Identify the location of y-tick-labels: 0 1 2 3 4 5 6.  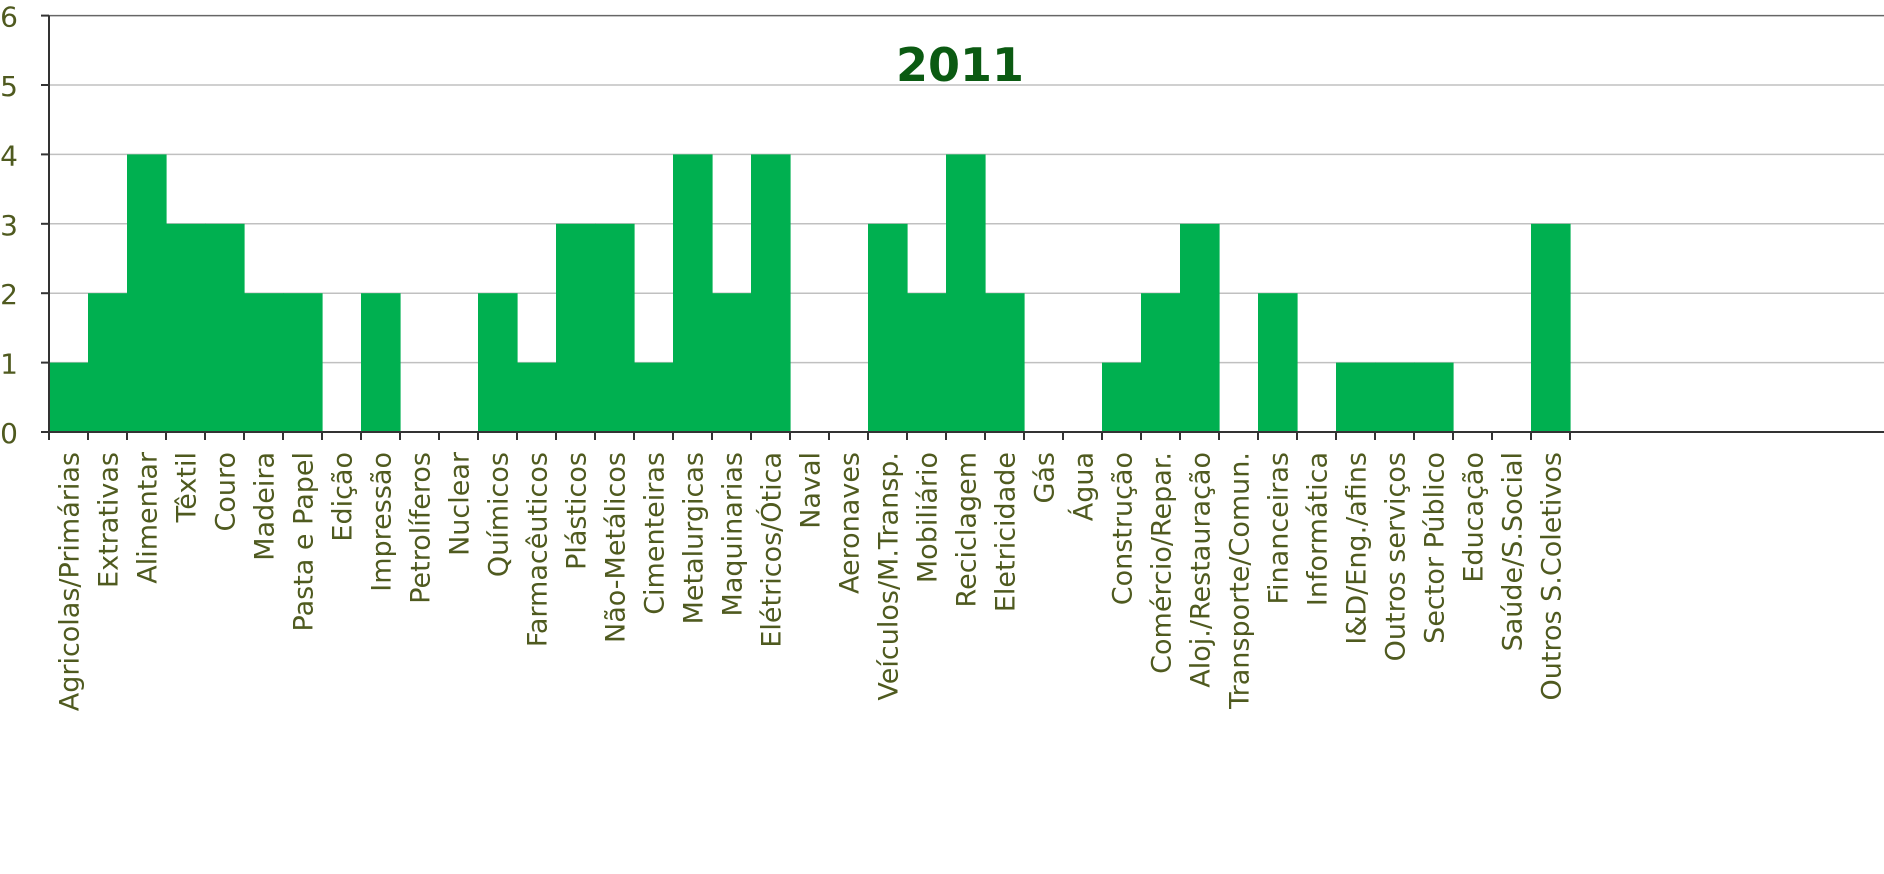
(9, 225).